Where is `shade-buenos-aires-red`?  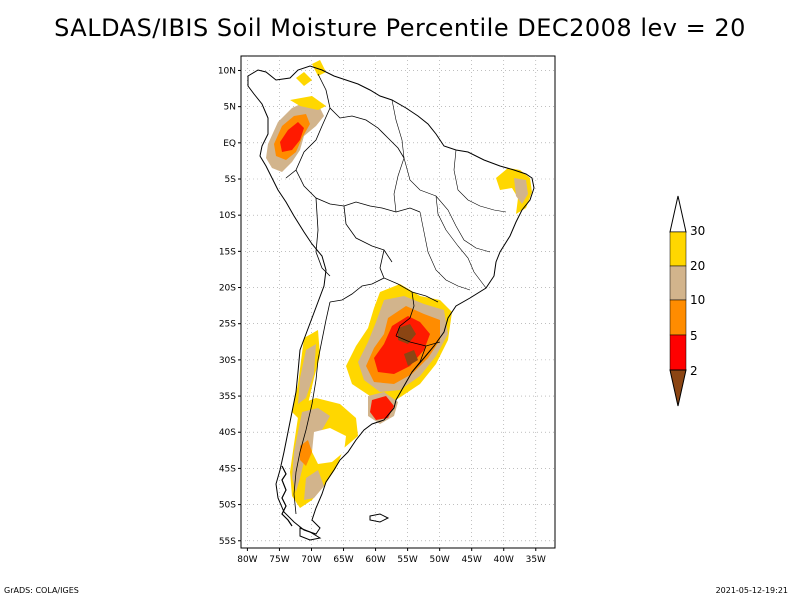 shade-buenos-aires-red is located at coordinates (382, 408).